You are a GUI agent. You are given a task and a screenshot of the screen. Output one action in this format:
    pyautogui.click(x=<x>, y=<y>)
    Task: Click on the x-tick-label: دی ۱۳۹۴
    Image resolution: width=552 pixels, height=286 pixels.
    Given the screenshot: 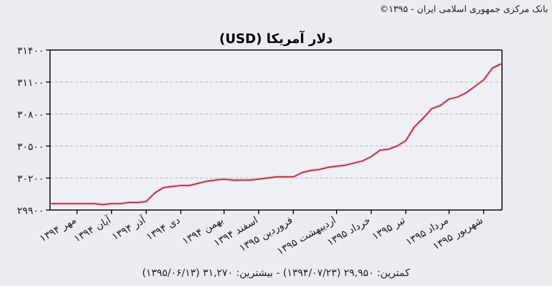 What is the action you would take?
    pyautogui.click(x=163, y=229)
    